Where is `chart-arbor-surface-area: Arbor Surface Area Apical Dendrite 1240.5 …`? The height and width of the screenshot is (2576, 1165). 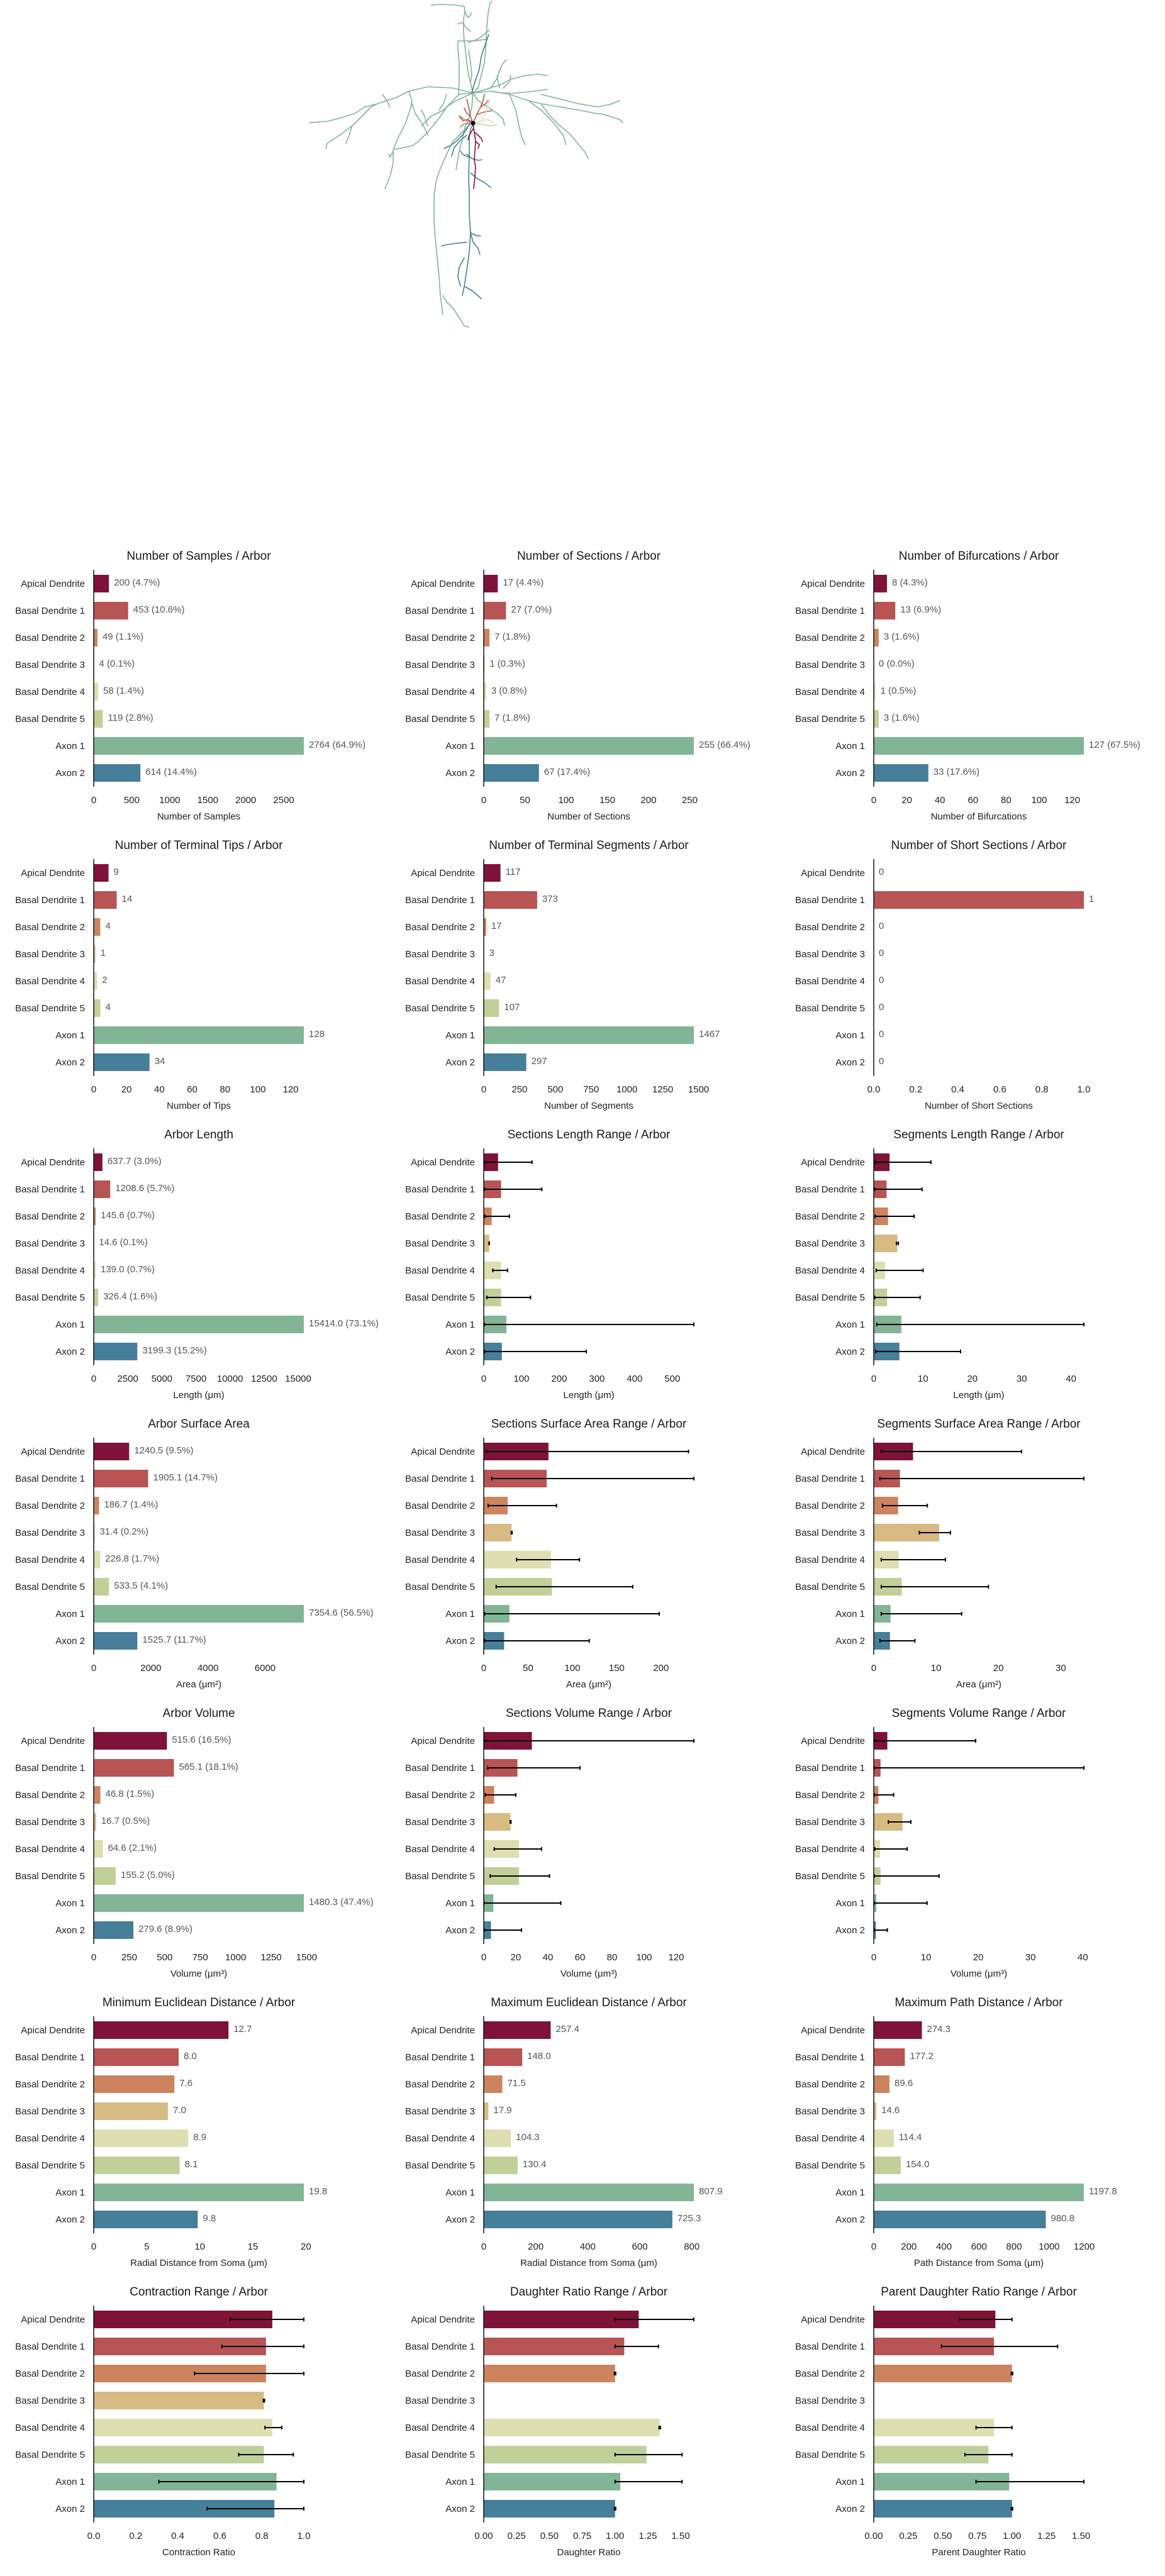
chart-arbor-surface-area: Arbor Surface Area Apical Dendrite 1240.5 … is located at coordinates (194, 1554).